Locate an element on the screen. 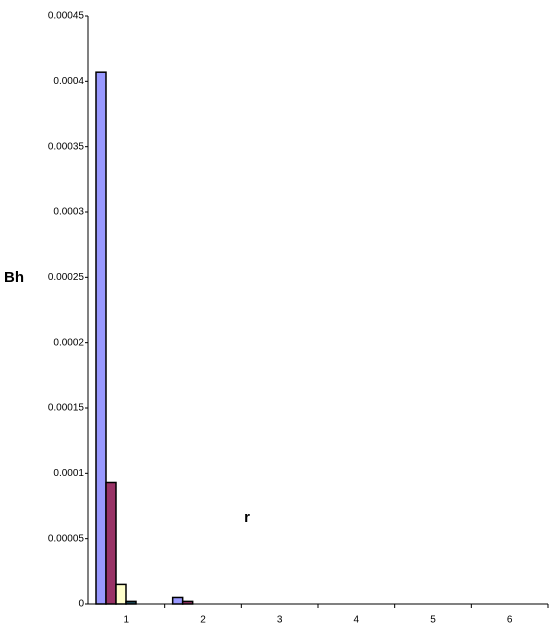  y-tick-label: 0.00045 is located at coordinates (66, 16).